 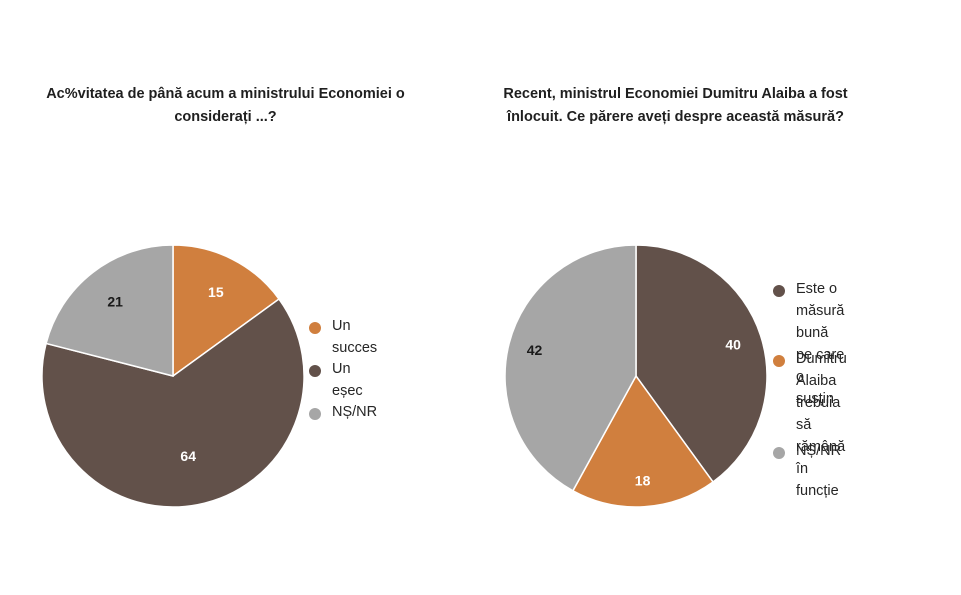 What do you see at coordinates (188, 456) in the screenshot?
I see `chart-1-slice-2-value-label: 64` at bounding box center [188, 456].